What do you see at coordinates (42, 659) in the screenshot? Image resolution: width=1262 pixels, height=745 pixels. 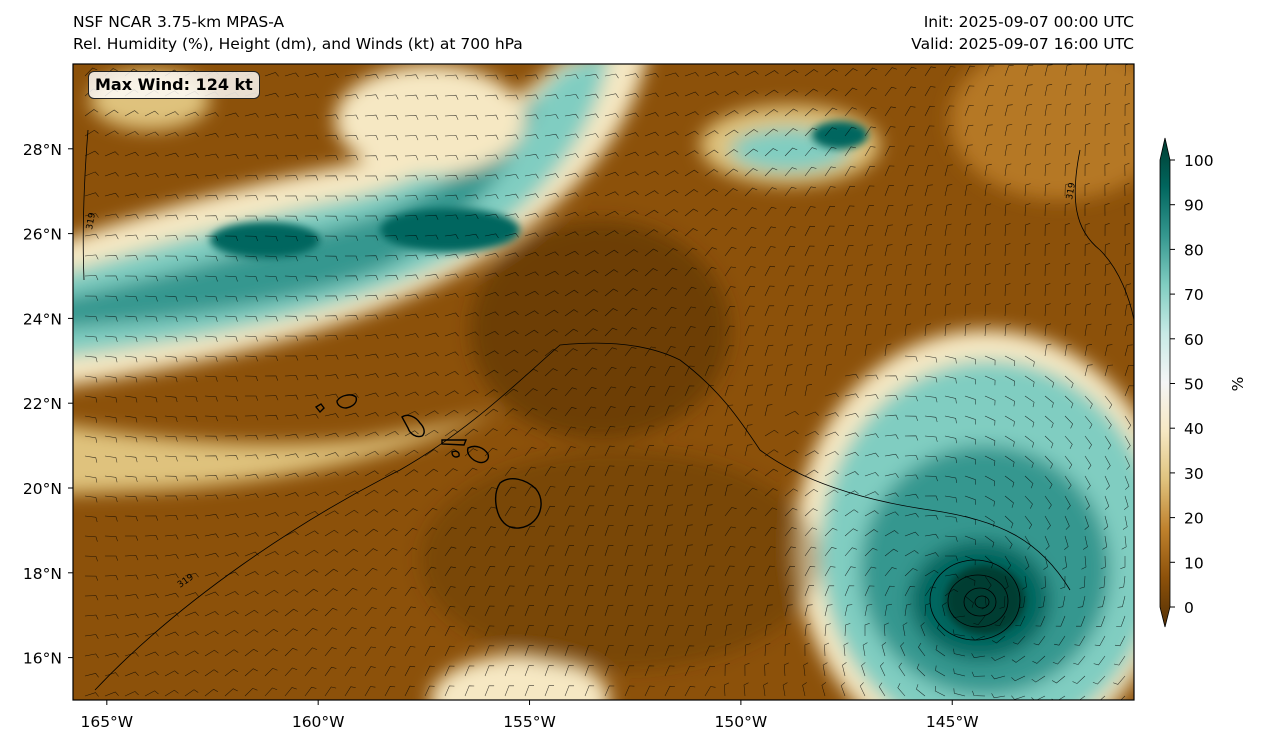 I see `lat-tick-label: 16°N` at bounding box center [42, 659].